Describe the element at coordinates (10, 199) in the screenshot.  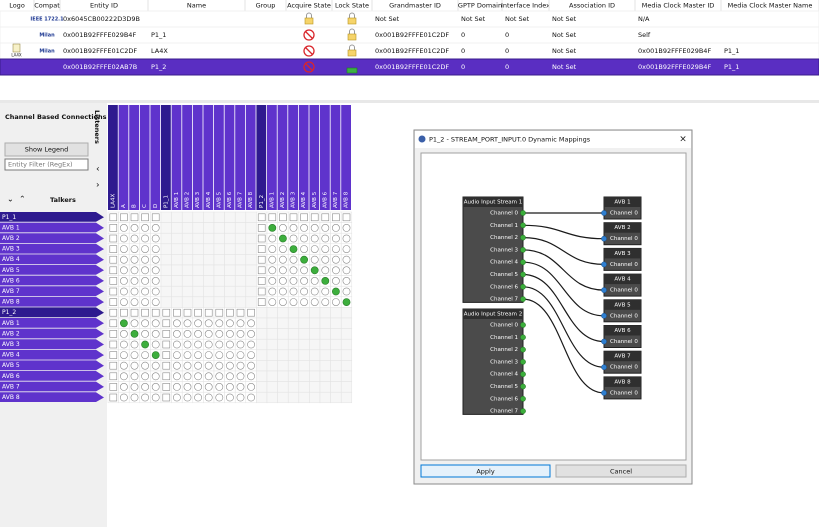
I see `collapse-all: ⌄` at that location.